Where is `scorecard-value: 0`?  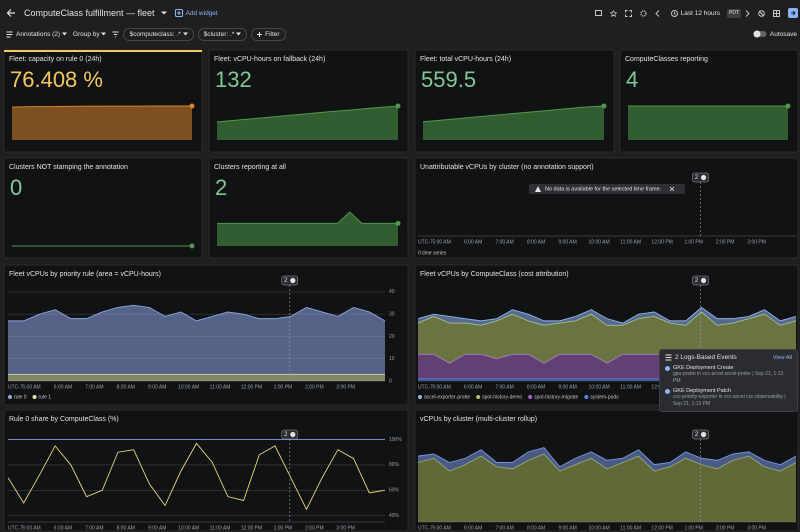
scorecard-value: 0 is located at coordinates (16, 187).